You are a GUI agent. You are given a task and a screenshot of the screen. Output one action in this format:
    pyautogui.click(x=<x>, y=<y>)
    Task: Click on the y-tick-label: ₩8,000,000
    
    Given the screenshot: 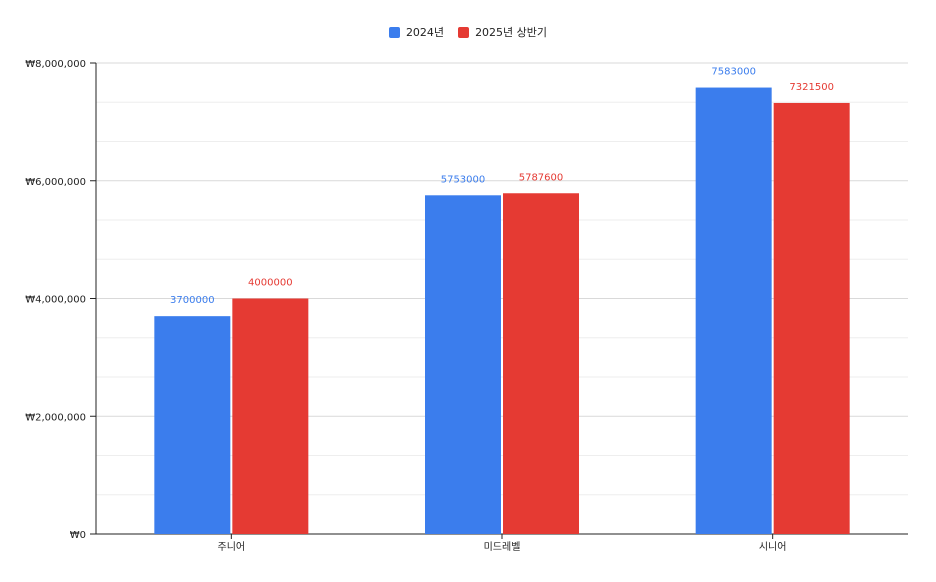 What is the action you would take?
    pyautogui.click(x=55, y=64)
    